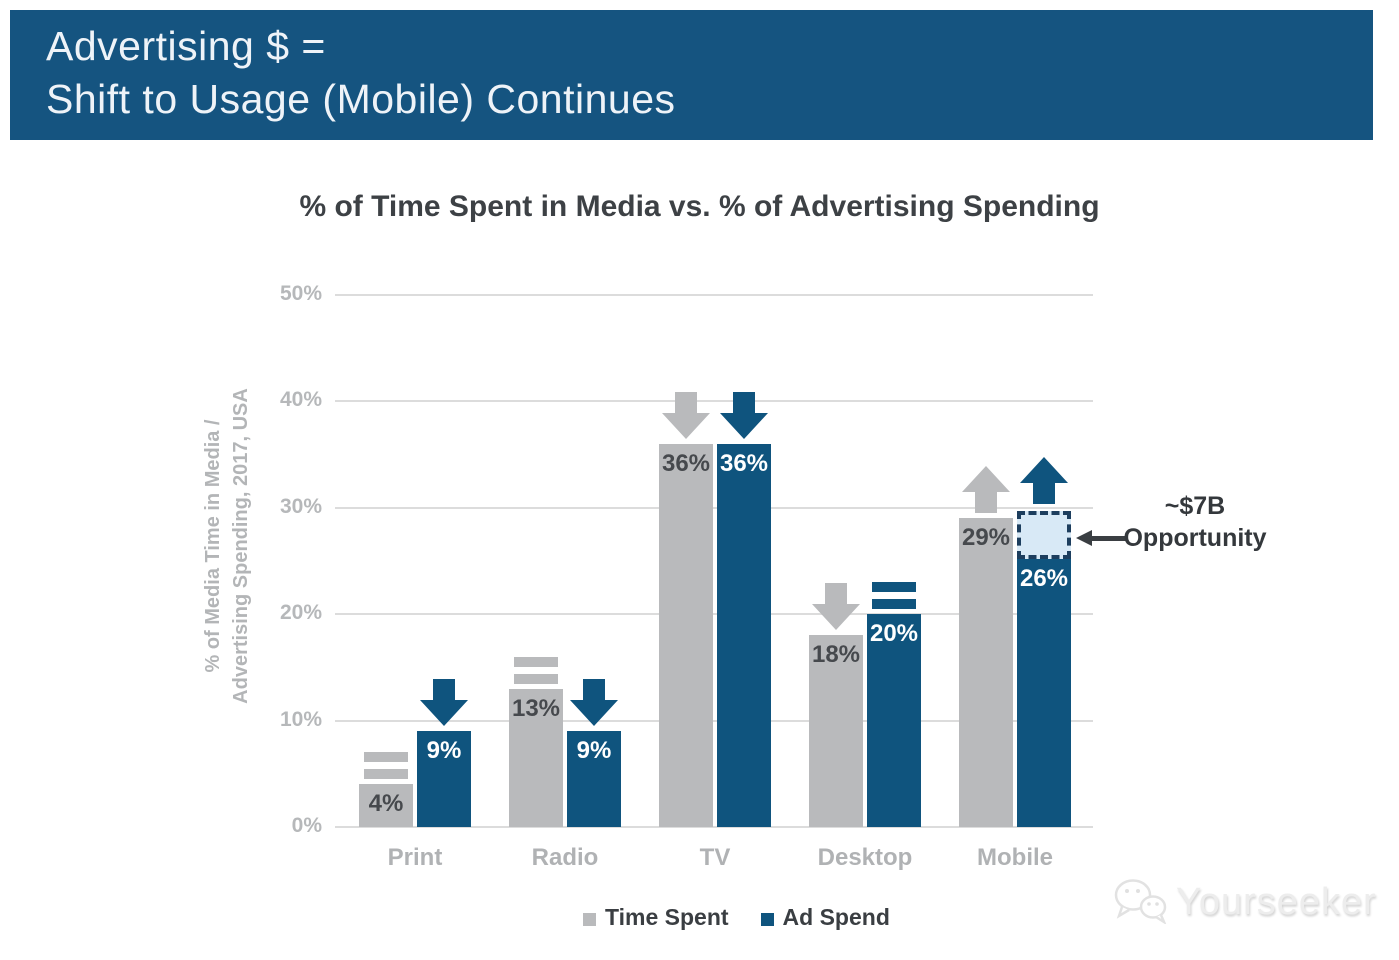  Describe the element at coordinates (1195, 506) in the screenshot. I see `annotation-line1: ~$7B` at that location.